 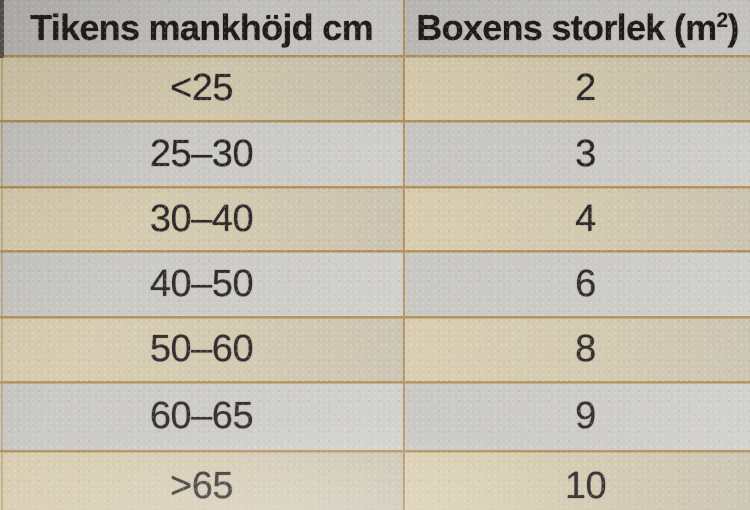 I want to click on cell-mankhojd: 60–65, so click(x=201, y=417).